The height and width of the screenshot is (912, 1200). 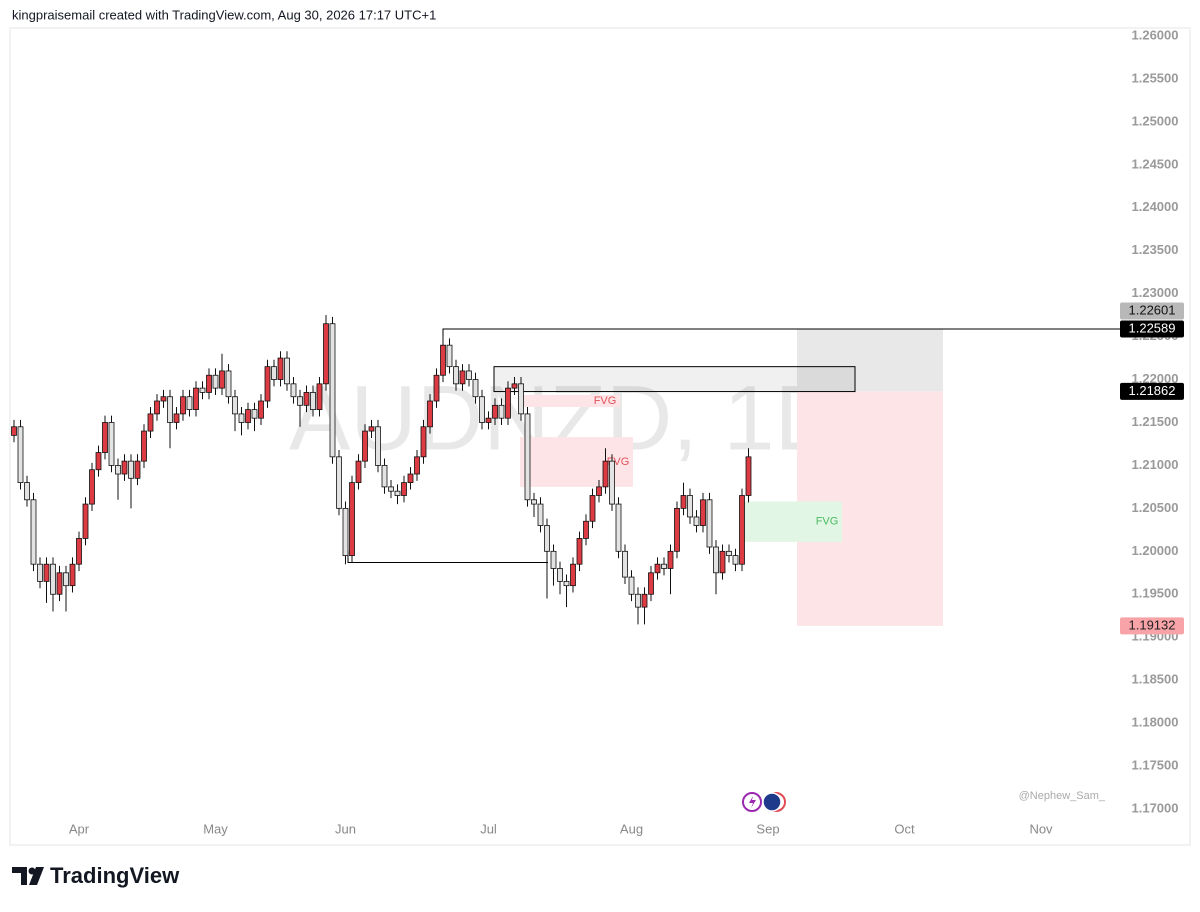 What do you see at coordinates (767, 828) in the screenshot?
I see `x-tick-label: Sep` at bounding box center [767, 828].